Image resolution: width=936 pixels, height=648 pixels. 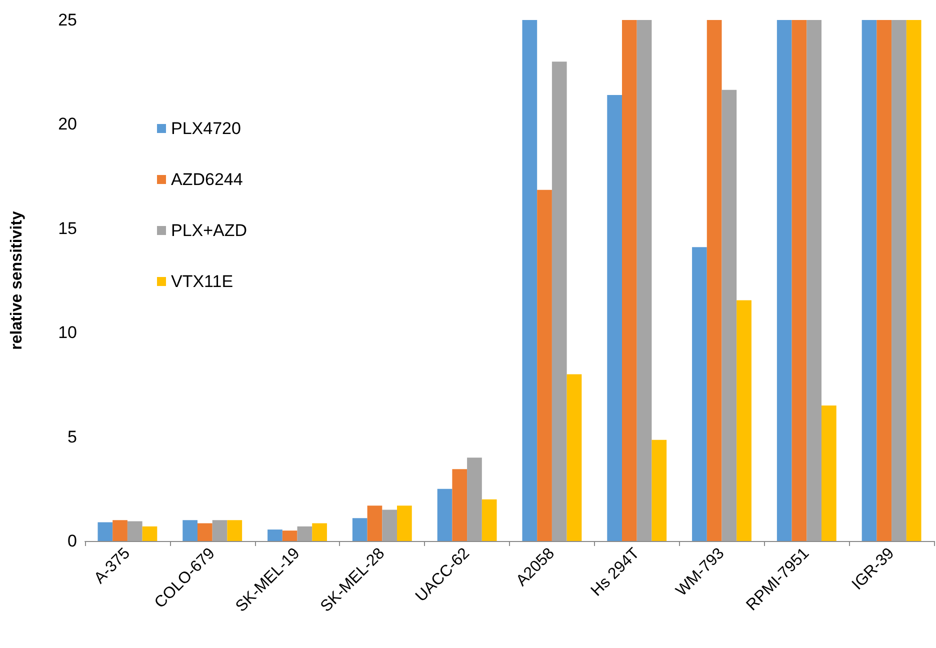 What do you see at coordinates (72, 436) in the screenshot?
I see `y-tick-label: 5` at bounding box center [72, 436].